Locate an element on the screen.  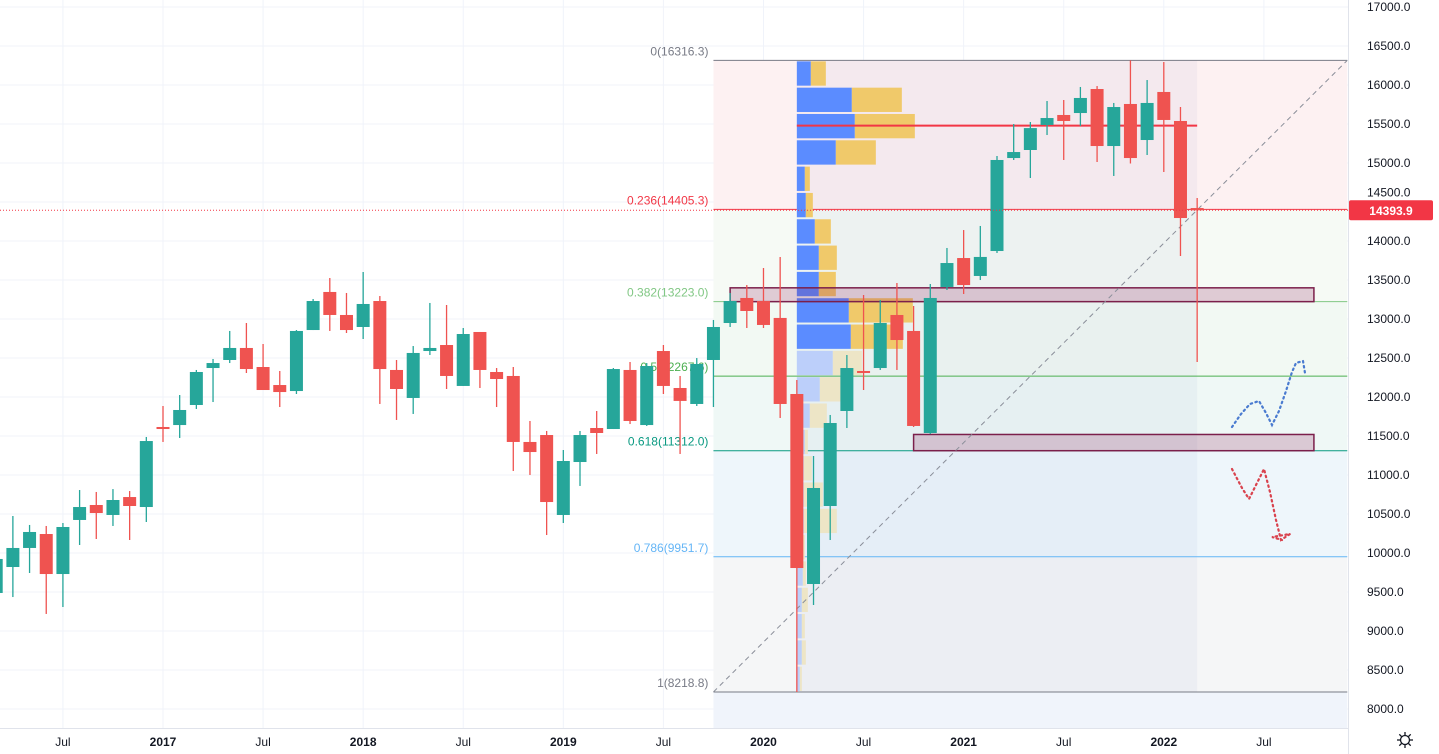
fib-level-label: 0.236(14405.3) is located at coordinates (667, 200).